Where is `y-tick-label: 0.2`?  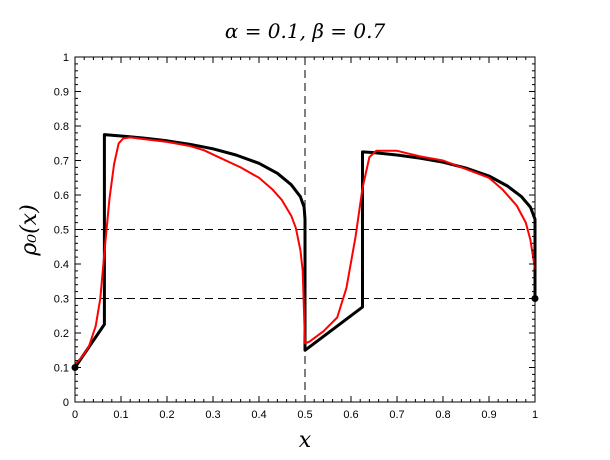
y-tick-label: 0.2 is located at coordinates (61, 334).